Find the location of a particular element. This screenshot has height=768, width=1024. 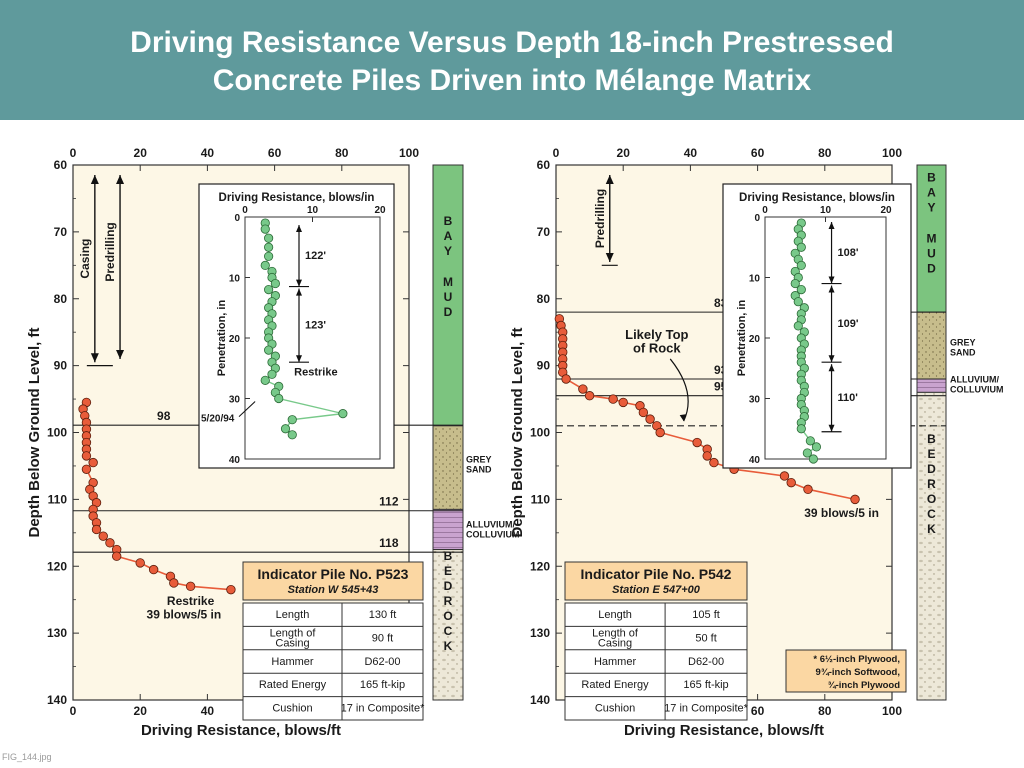

y-tick-label: 140 is located at coordinates (57, 700).